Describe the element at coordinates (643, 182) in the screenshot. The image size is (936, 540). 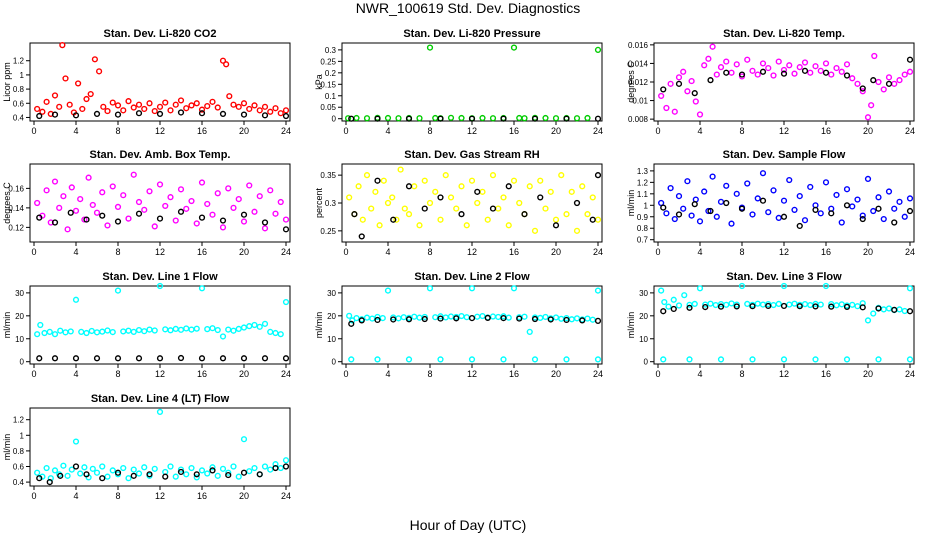
I see `y-tick-label: 1.2` at that location.